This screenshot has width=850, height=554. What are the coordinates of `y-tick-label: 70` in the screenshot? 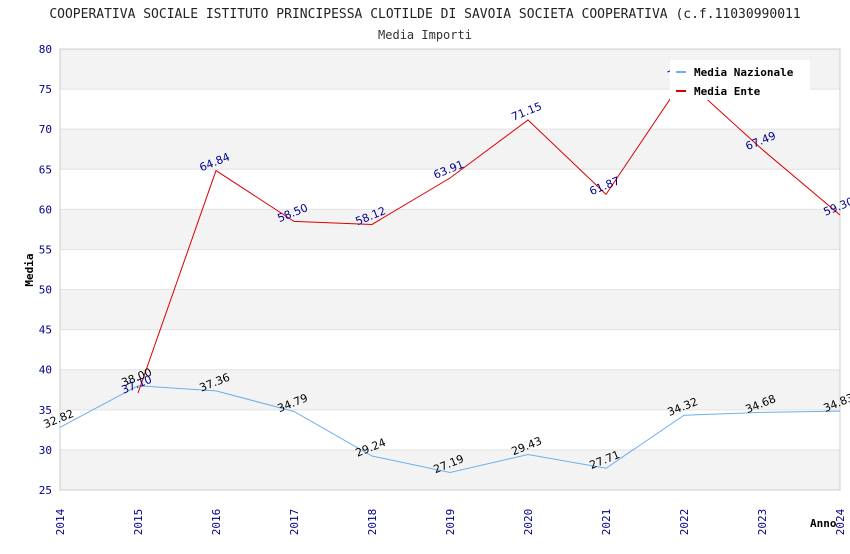 It's located at (45, 129).